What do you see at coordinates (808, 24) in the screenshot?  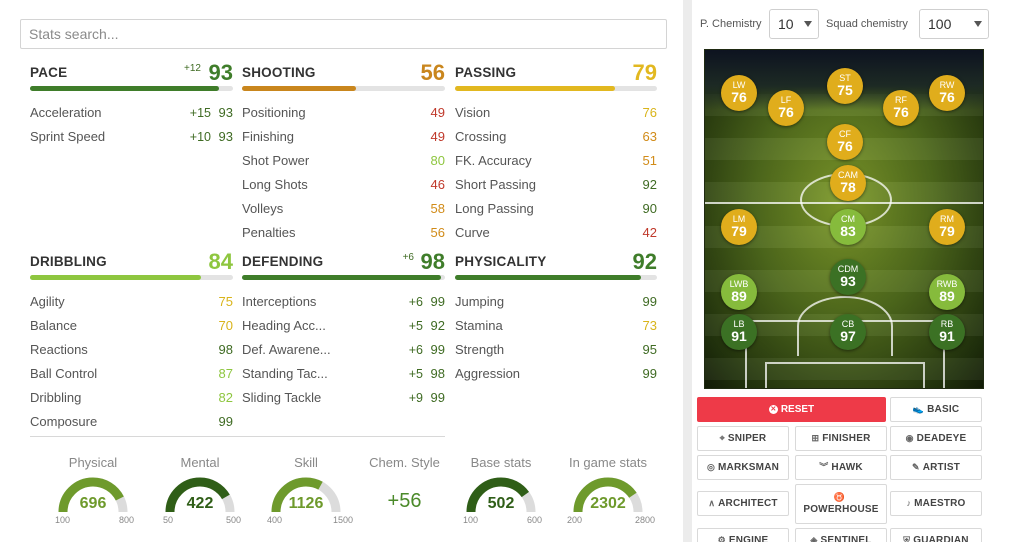 I see `chevron-down-icon` at bounding box center [808, 24].